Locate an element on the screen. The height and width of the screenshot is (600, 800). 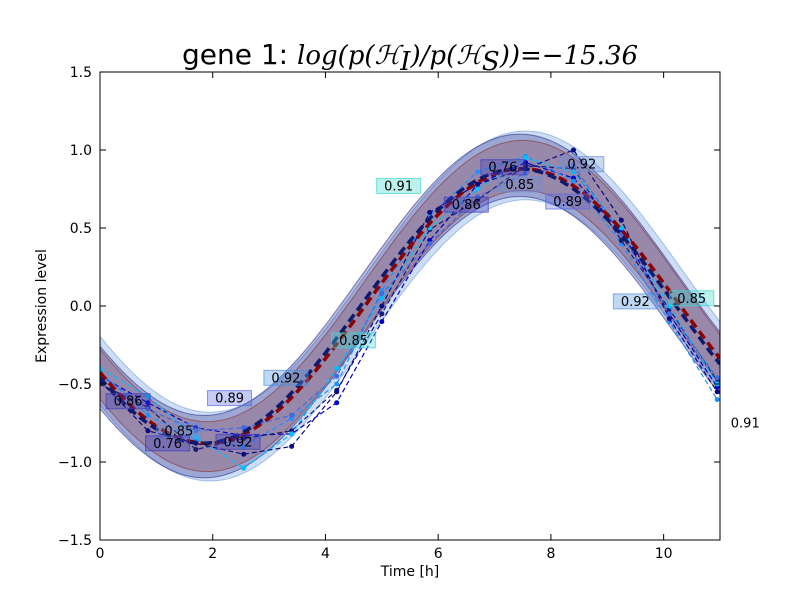
x-tick-label: 0 is located at coordinates (100, 554).